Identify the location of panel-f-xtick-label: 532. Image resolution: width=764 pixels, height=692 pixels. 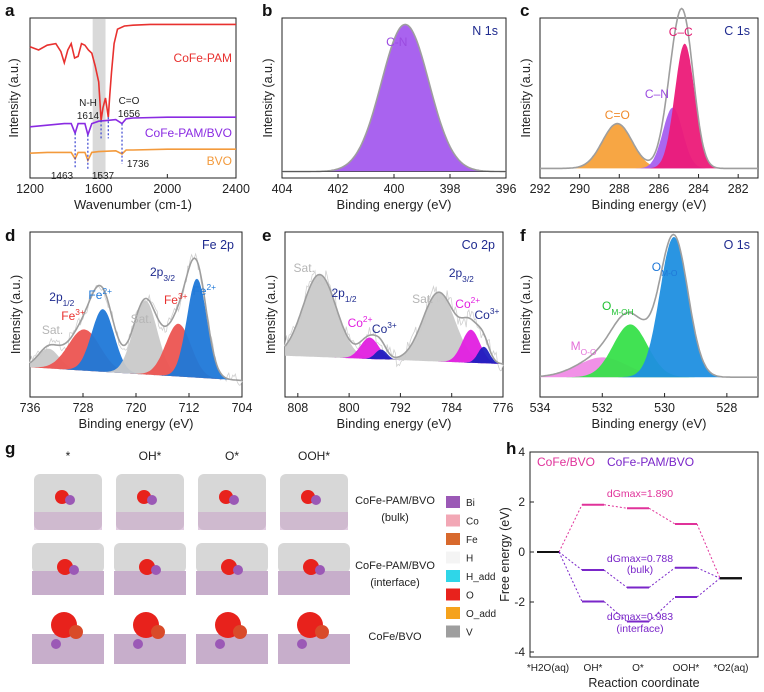
(602, 408).